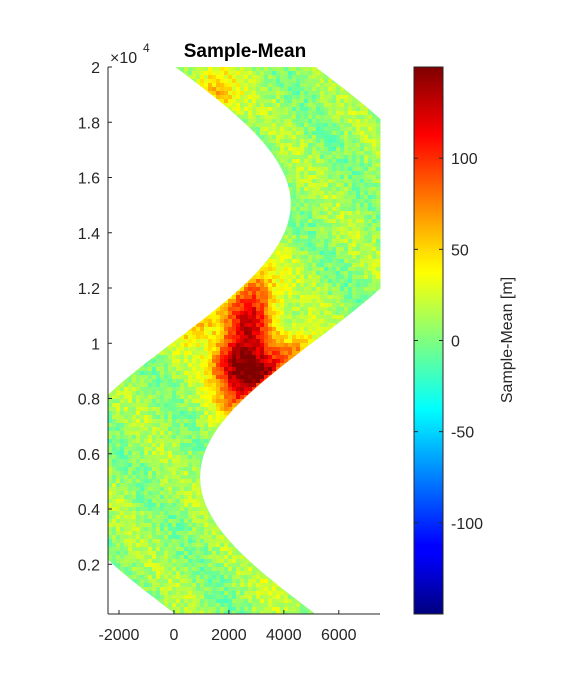 The height and width of the screenshot is (686, 568). Describe the element at coordinates (89, 455) in the screenshot. I see `y-tick-label: 0.6` at that location.